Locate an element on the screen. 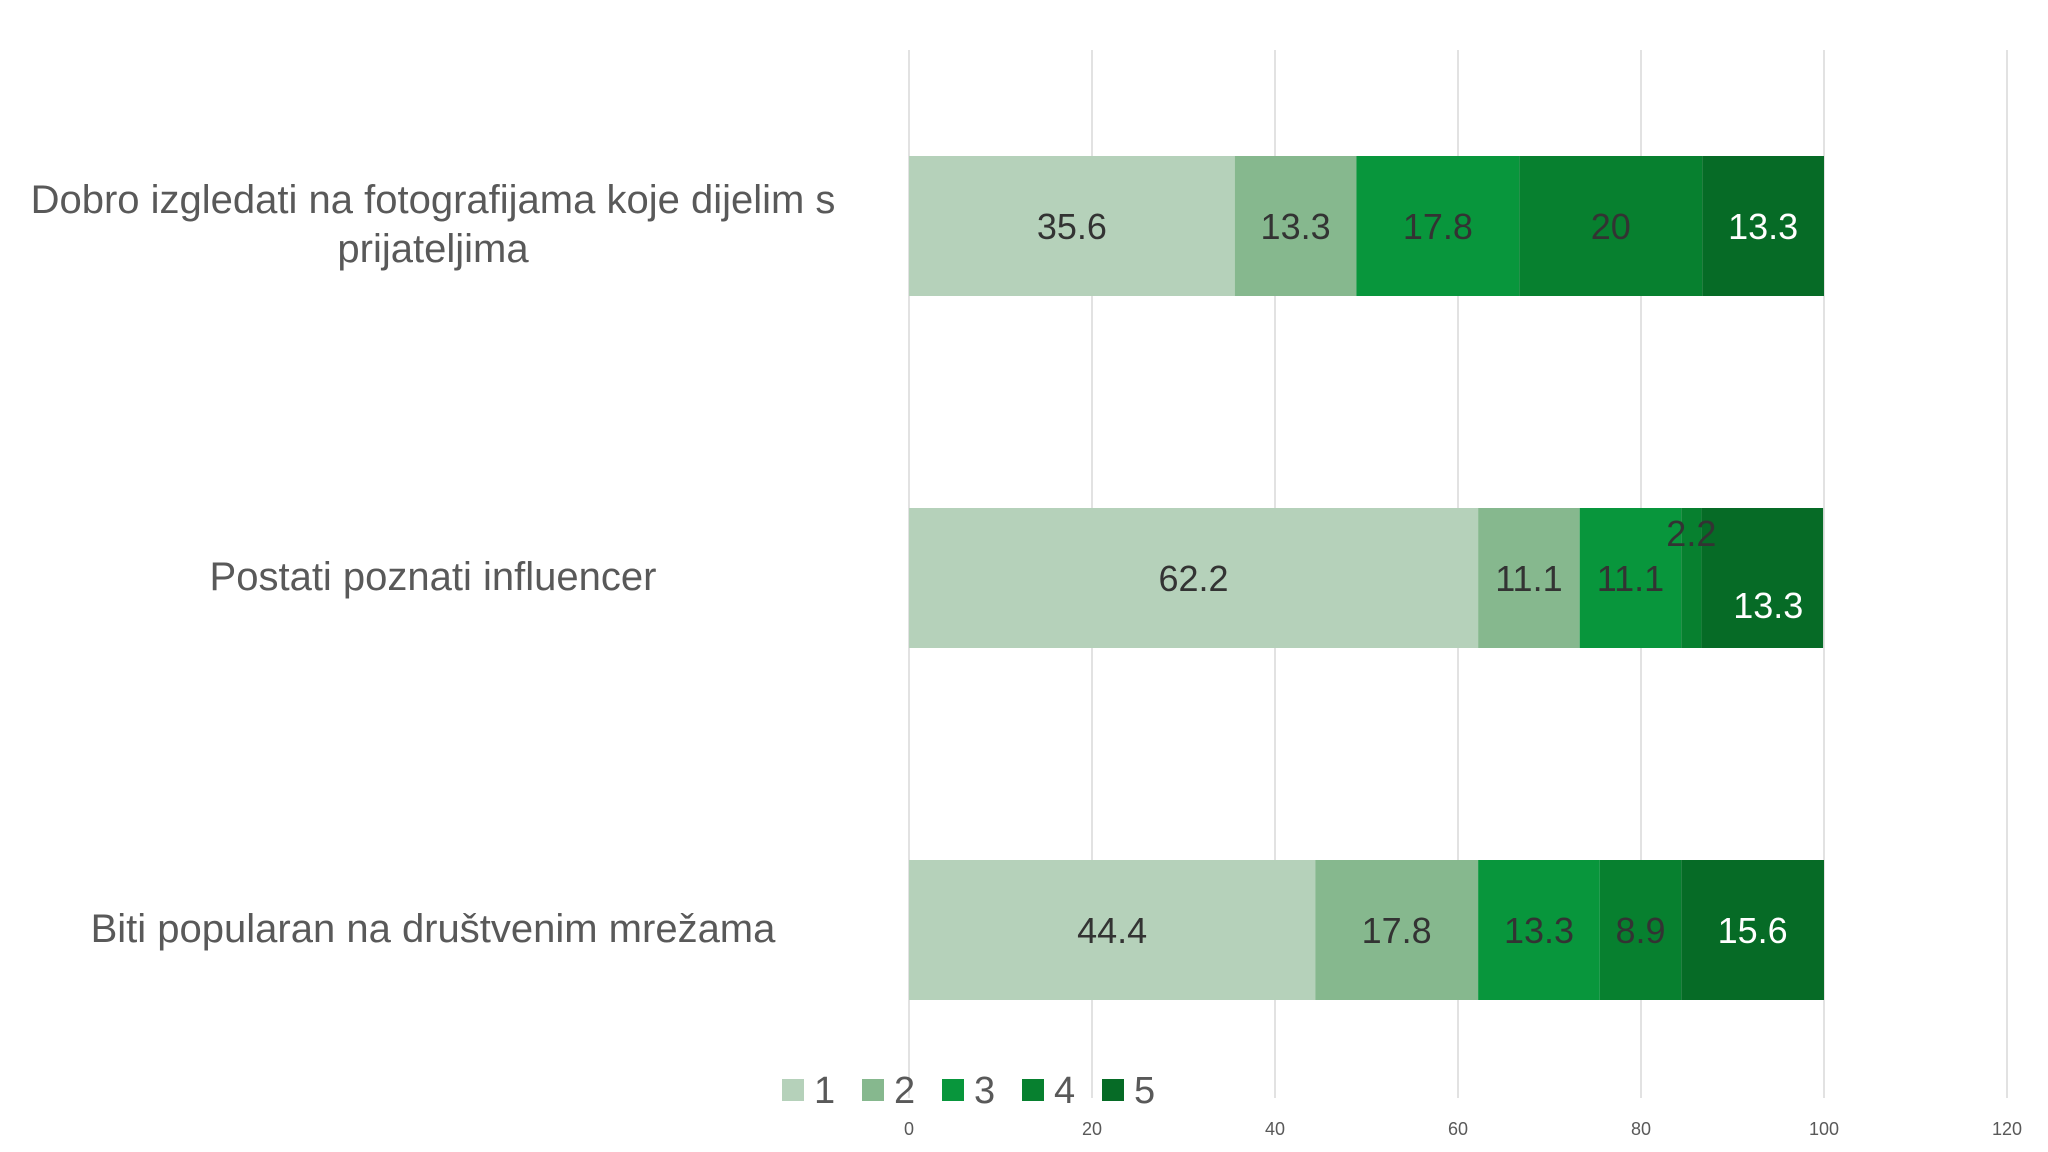 The height and width of the screenshot is (1152, 2048). data-label-2-series-2: 11.1 is located at coordinates (1528, 578).